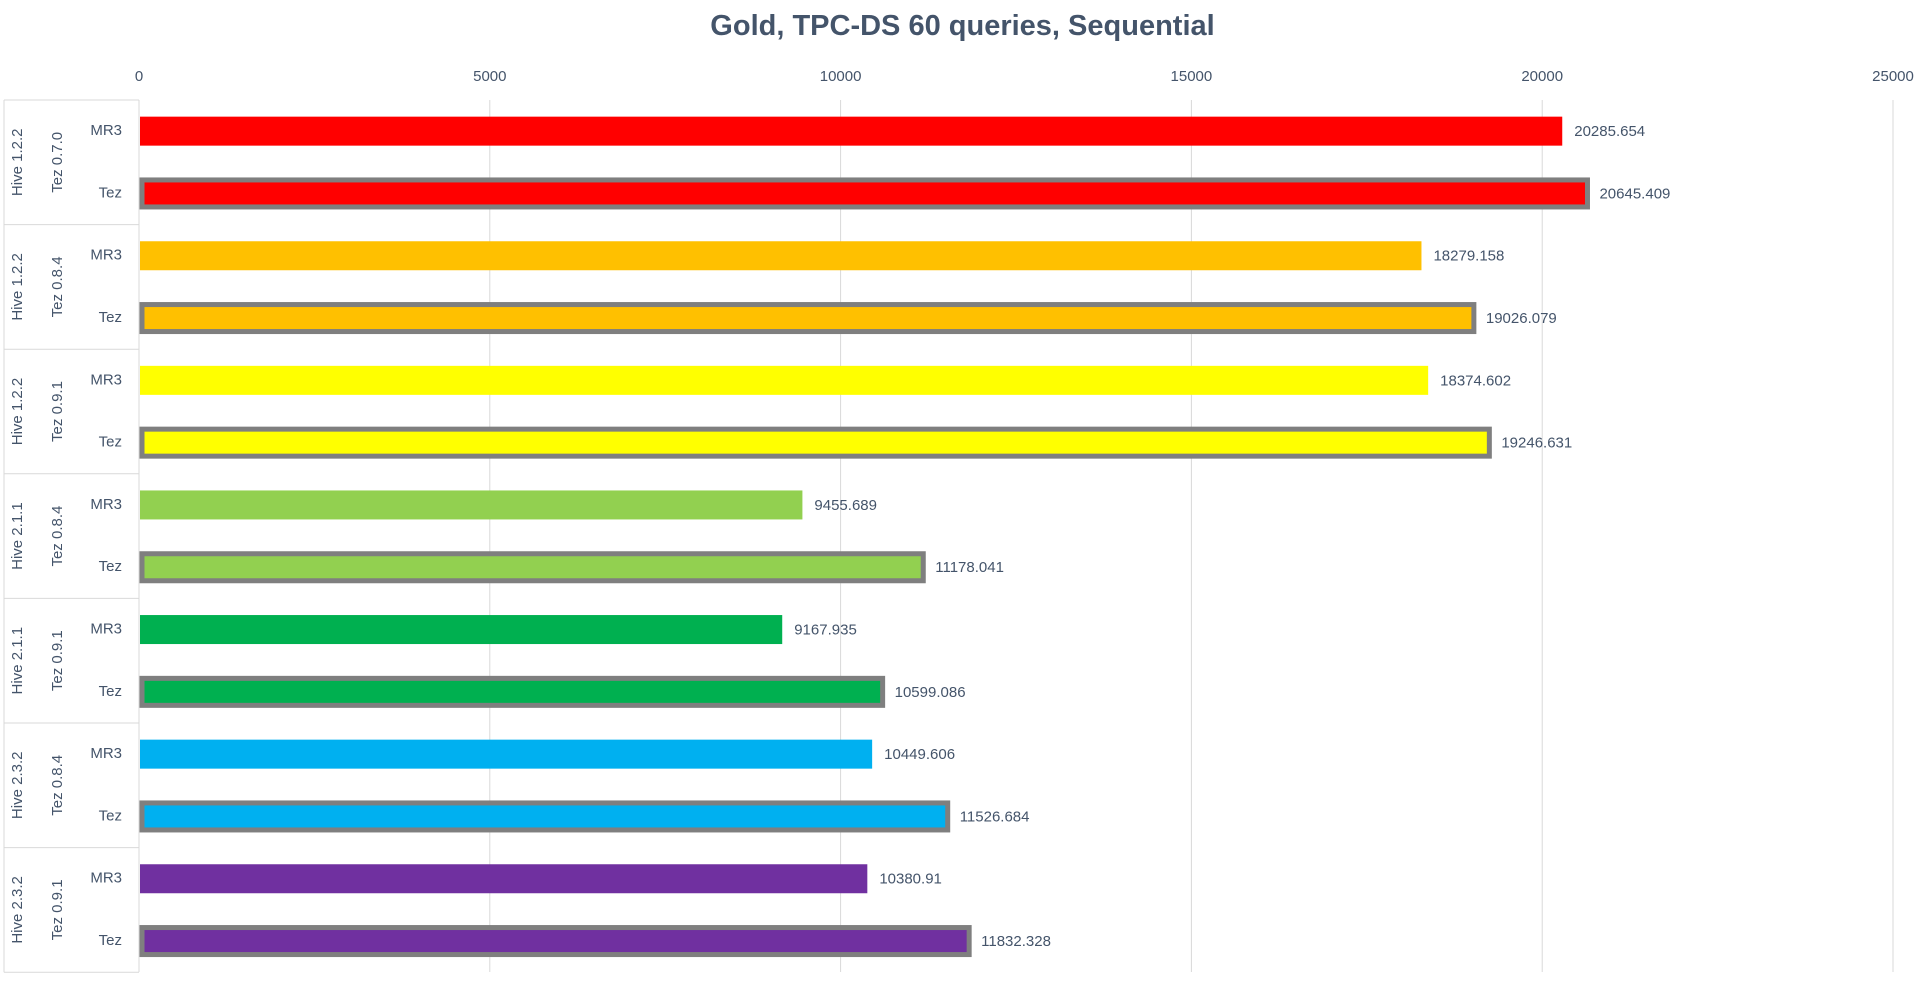  I want to click on bar-value-label: 11526.684, so click(995, 816).